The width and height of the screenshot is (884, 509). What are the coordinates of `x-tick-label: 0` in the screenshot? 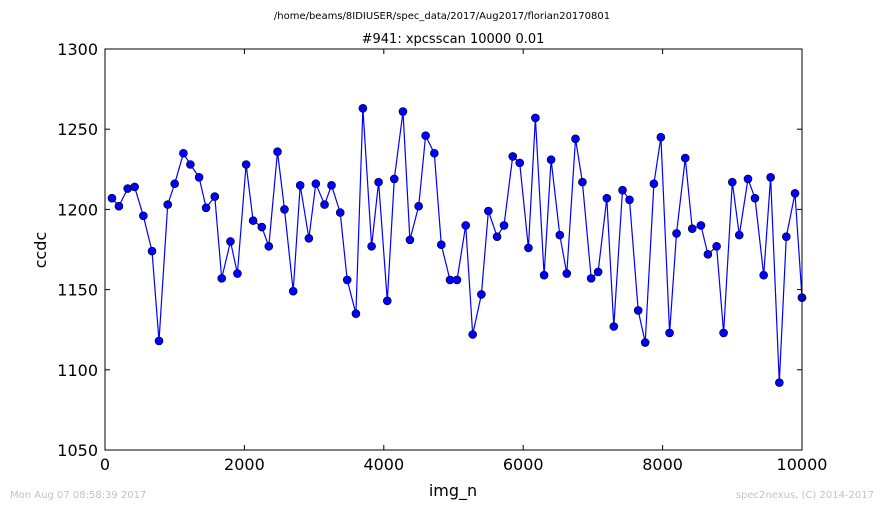 It's located at (105, 464).